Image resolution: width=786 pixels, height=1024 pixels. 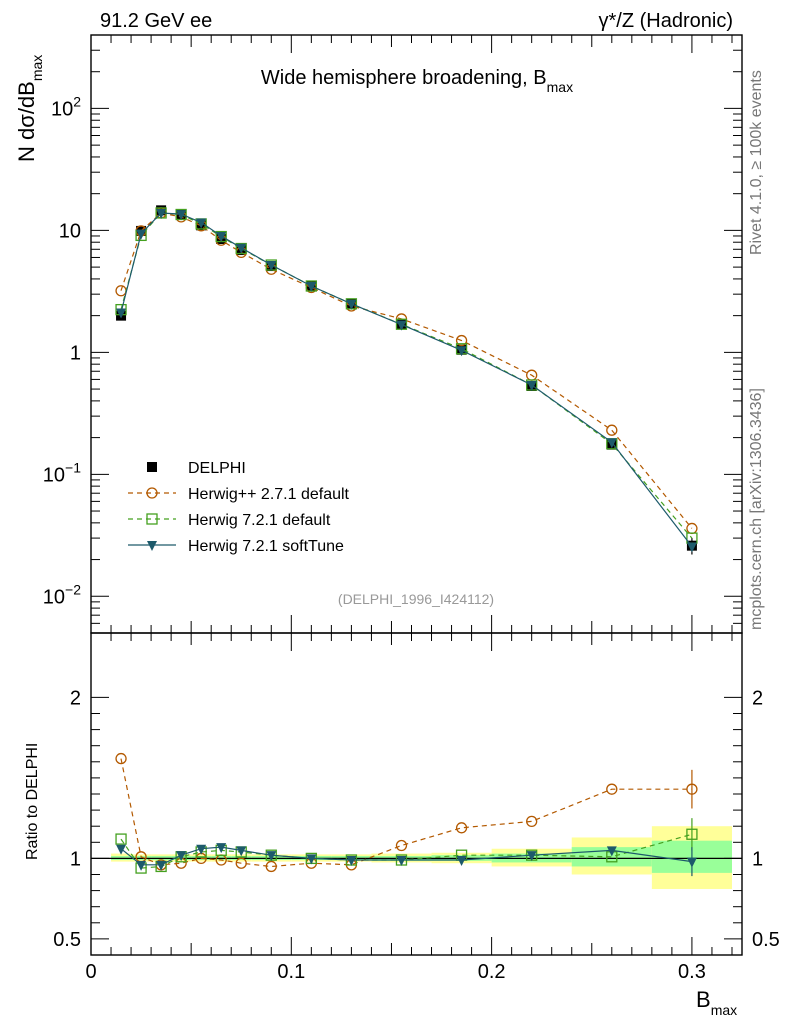 I want to click on ratio-y-tick-label: 0.5, so click(x=67, y=940).